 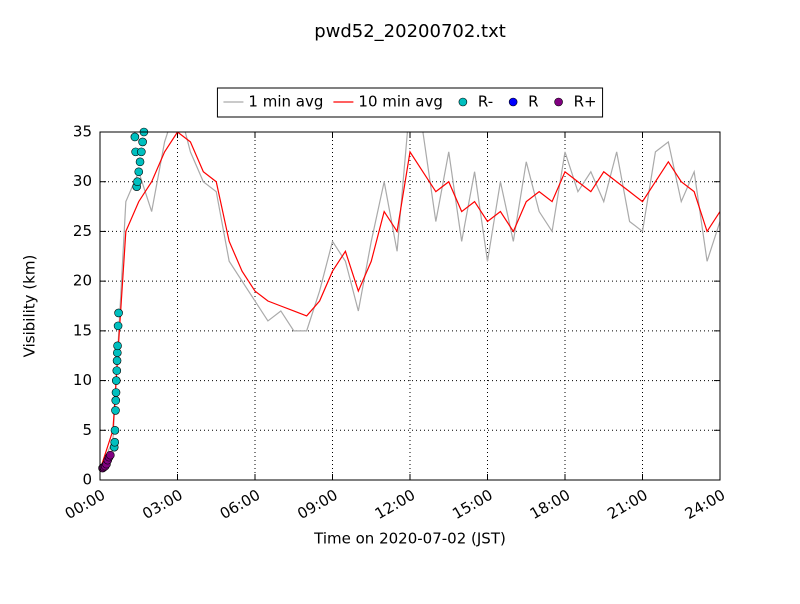 I want to click on y-axis-label: Visibility (km), so click(x=30, y=306).